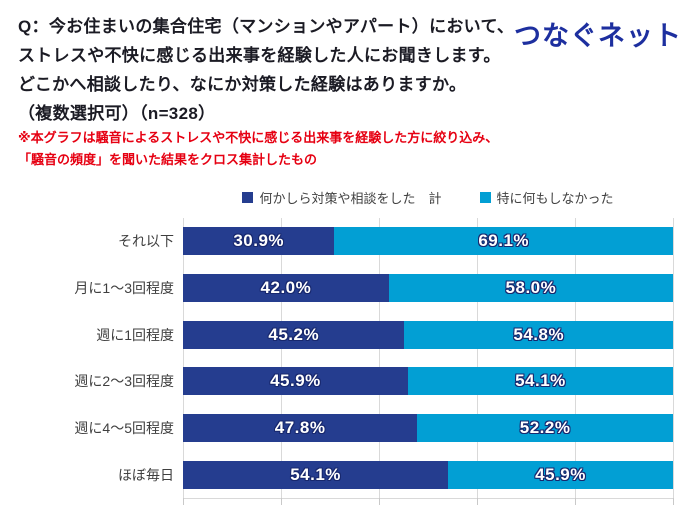 The height and width of the screenshot is (510, 700). I want to click on value-label: 58.0%, so click(531, 287).